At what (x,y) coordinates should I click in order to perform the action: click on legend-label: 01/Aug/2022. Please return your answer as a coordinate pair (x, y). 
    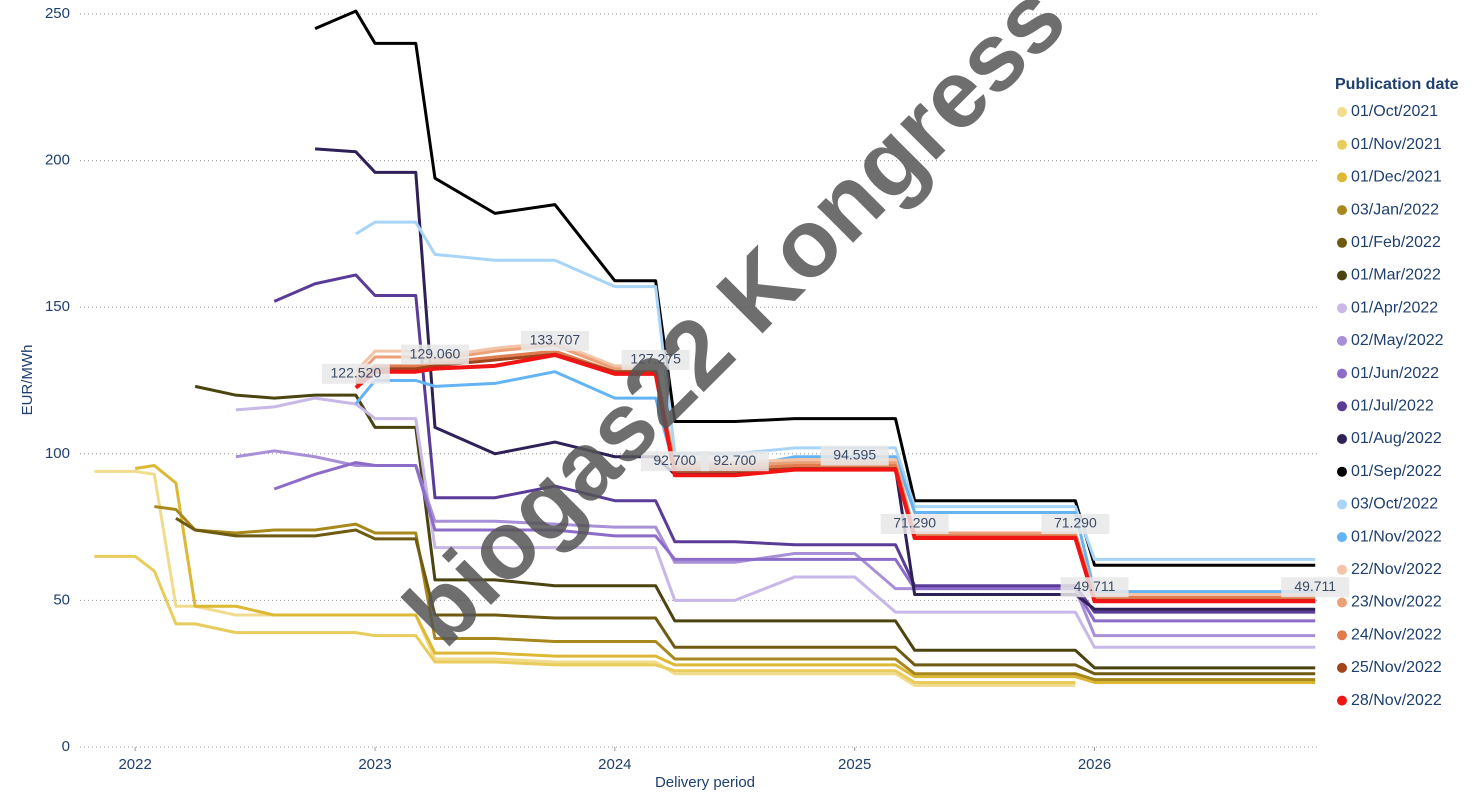
    Looking at the image, I should click on (1396, 438).